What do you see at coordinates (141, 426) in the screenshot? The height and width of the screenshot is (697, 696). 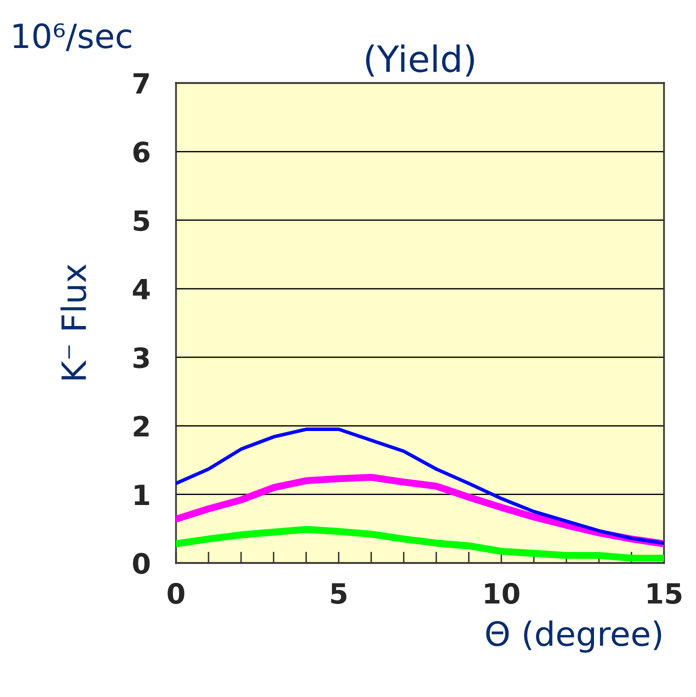 I see `y-tick-label: 2` at bounding box center [141, 426].